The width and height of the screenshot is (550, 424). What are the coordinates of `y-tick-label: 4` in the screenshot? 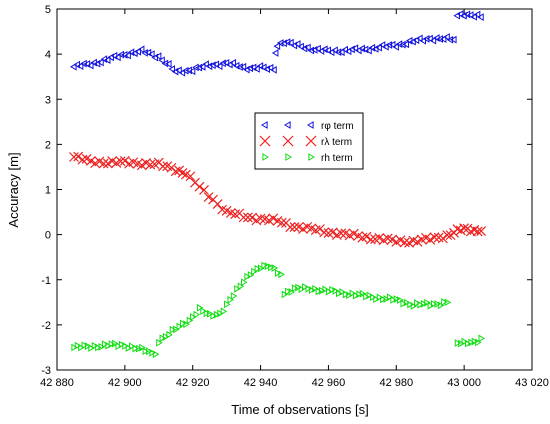 It's located at (48, 55).